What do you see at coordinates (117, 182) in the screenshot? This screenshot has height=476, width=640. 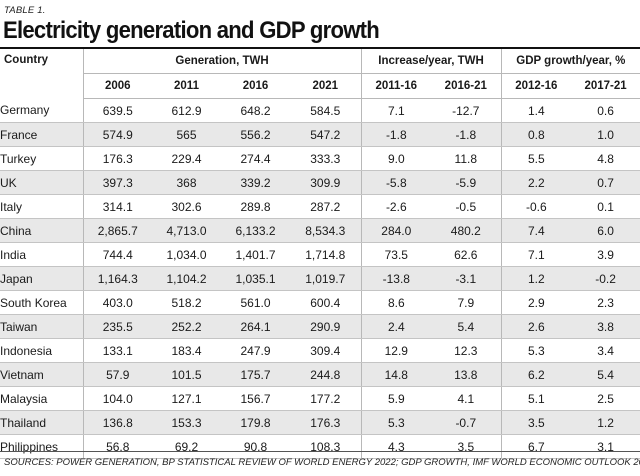 I see `cell-value: 397.3` at bounding box center [117, 182].